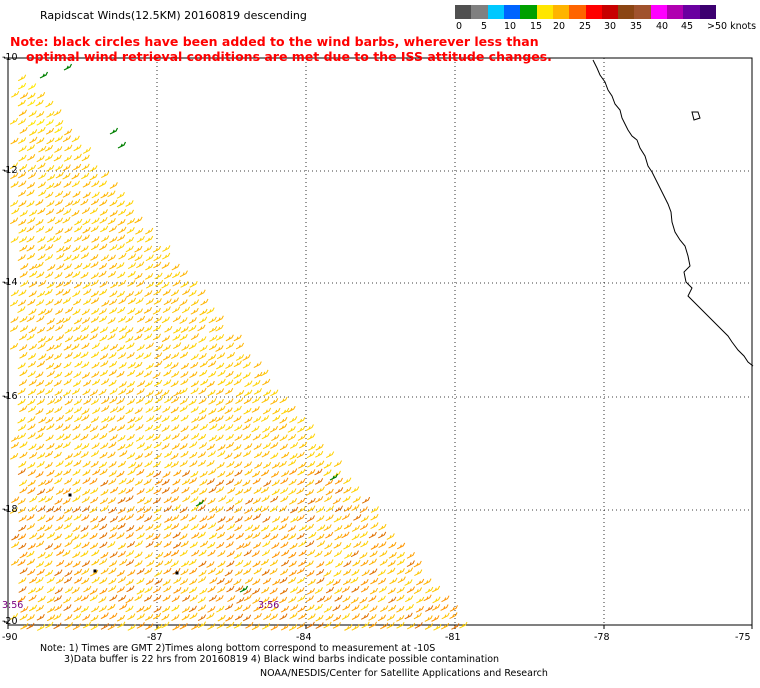 The width and height of the screenshot is (760, 688). What do you see at coordinates (512, 12) in the screenshot?
I see `legend-swatch` at bounding box center [512, 12].